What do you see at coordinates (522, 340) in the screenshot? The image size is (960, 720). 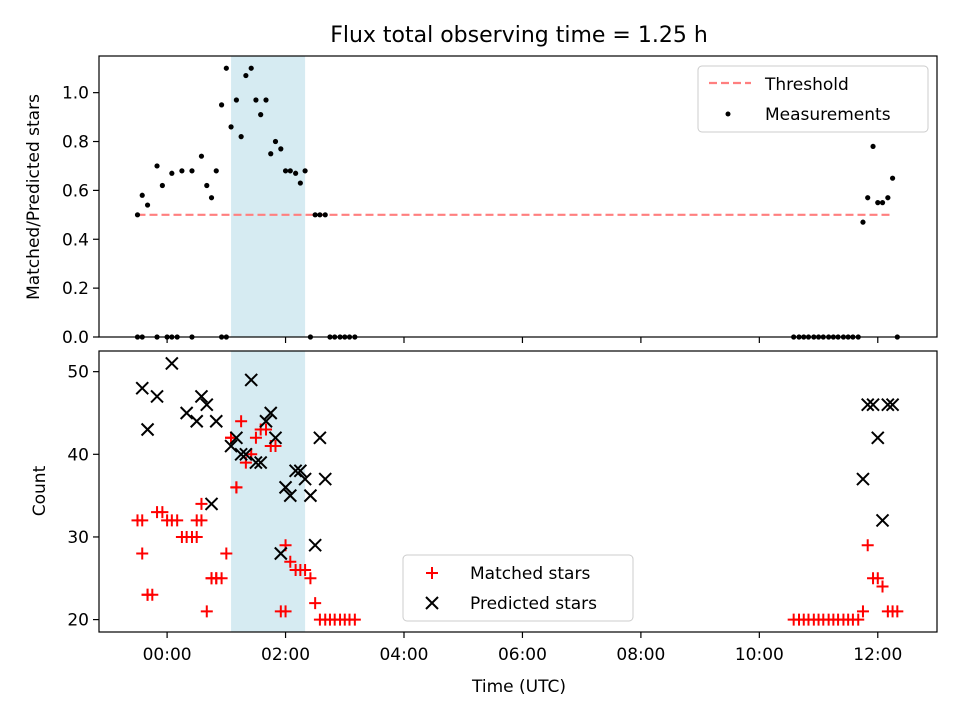 I see `top-x-axis` at bounding box center [522, 340].